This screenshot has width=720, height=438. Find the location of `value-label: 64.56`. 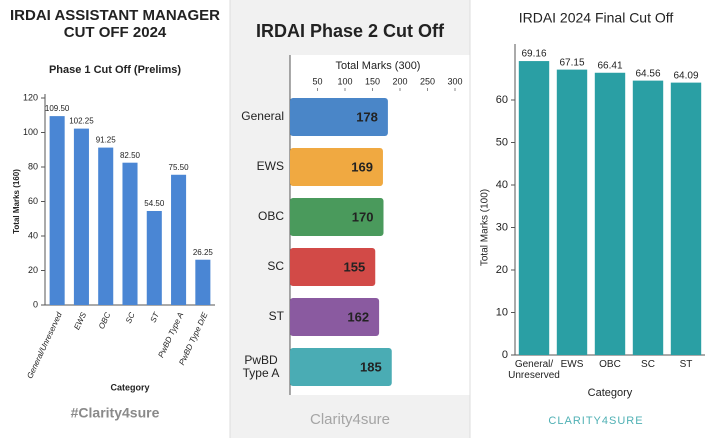

value-label: 64.56 is located at coordinates (647, 73).